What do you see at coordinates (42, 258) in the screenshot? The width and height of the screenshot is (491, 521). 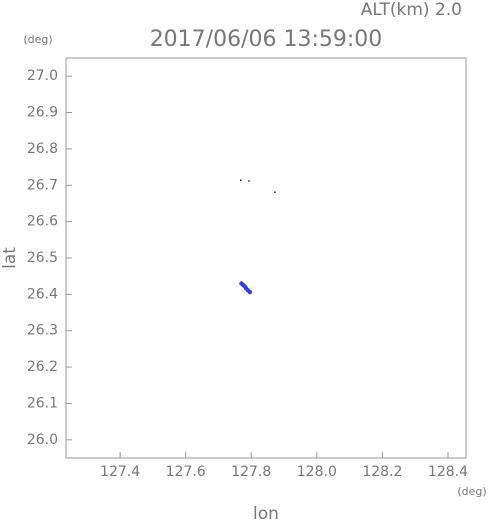 I see `y-tick-label: 26.5` at bounding box center [42, 258].